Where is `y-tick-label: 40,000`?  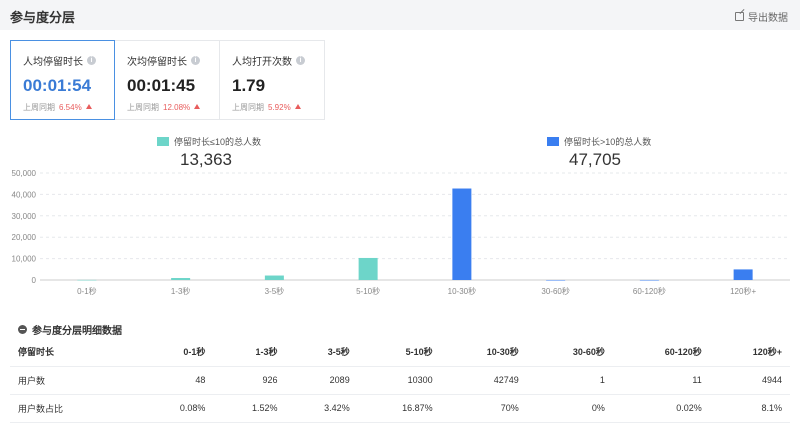 y-tick-label: 40,000 is located at coordinates (24, 194).